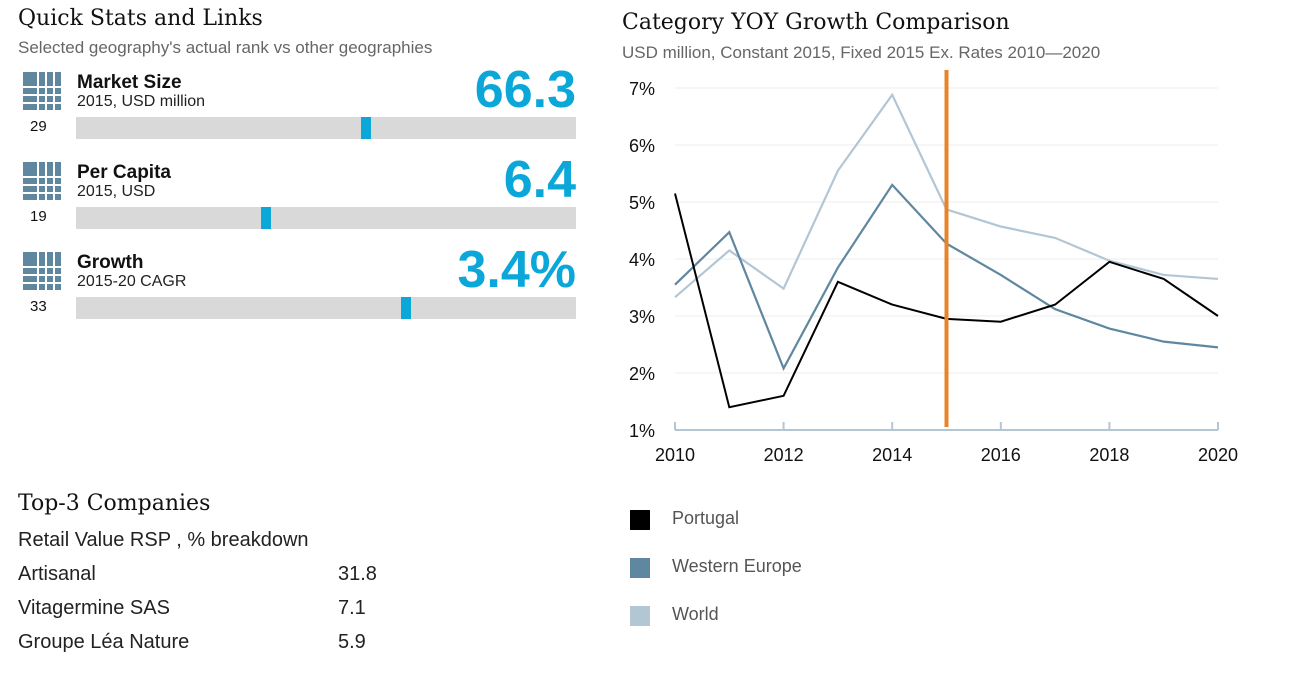 This screenshot has width=1295, height=693. I want to click on y-tick-label: 5%, so click(642, 203).